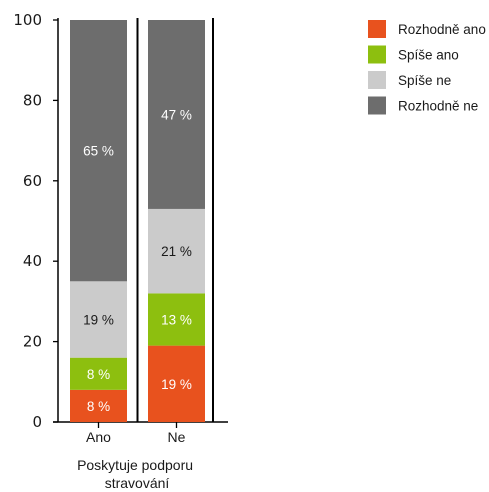 The width and height of the screenshot is (489, 492). Describe the element at coordinates (424, 80) in the screenshot. I see `legend-label-spise-ne: Spíše ne` at that location.